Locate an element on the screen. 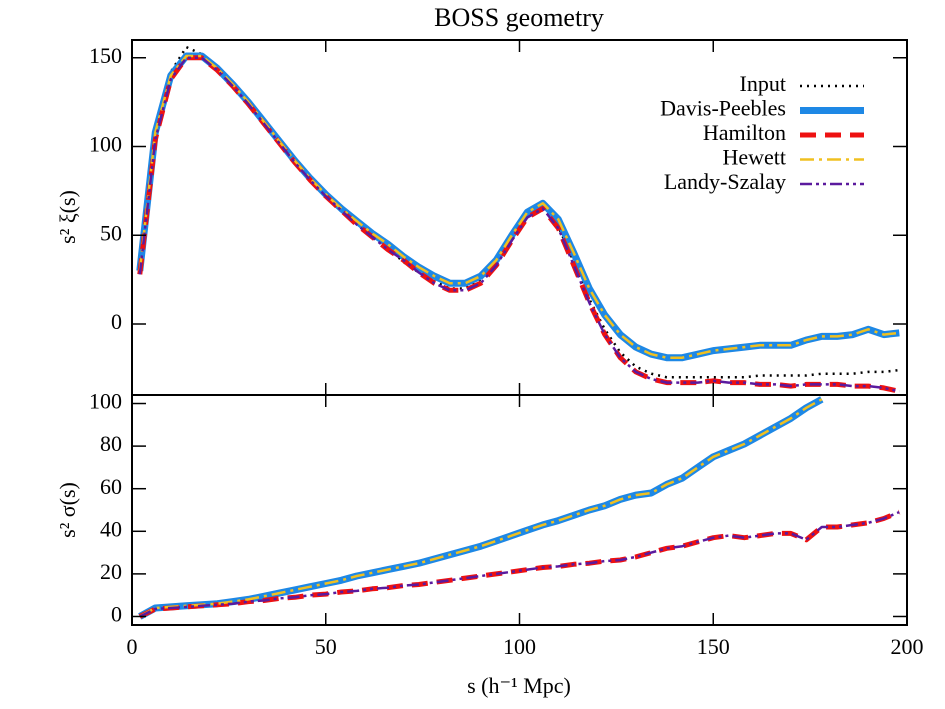 This screenshot has width=945, height=709. legend-label: Davis-Peebles is located at coordinates (723, 108).